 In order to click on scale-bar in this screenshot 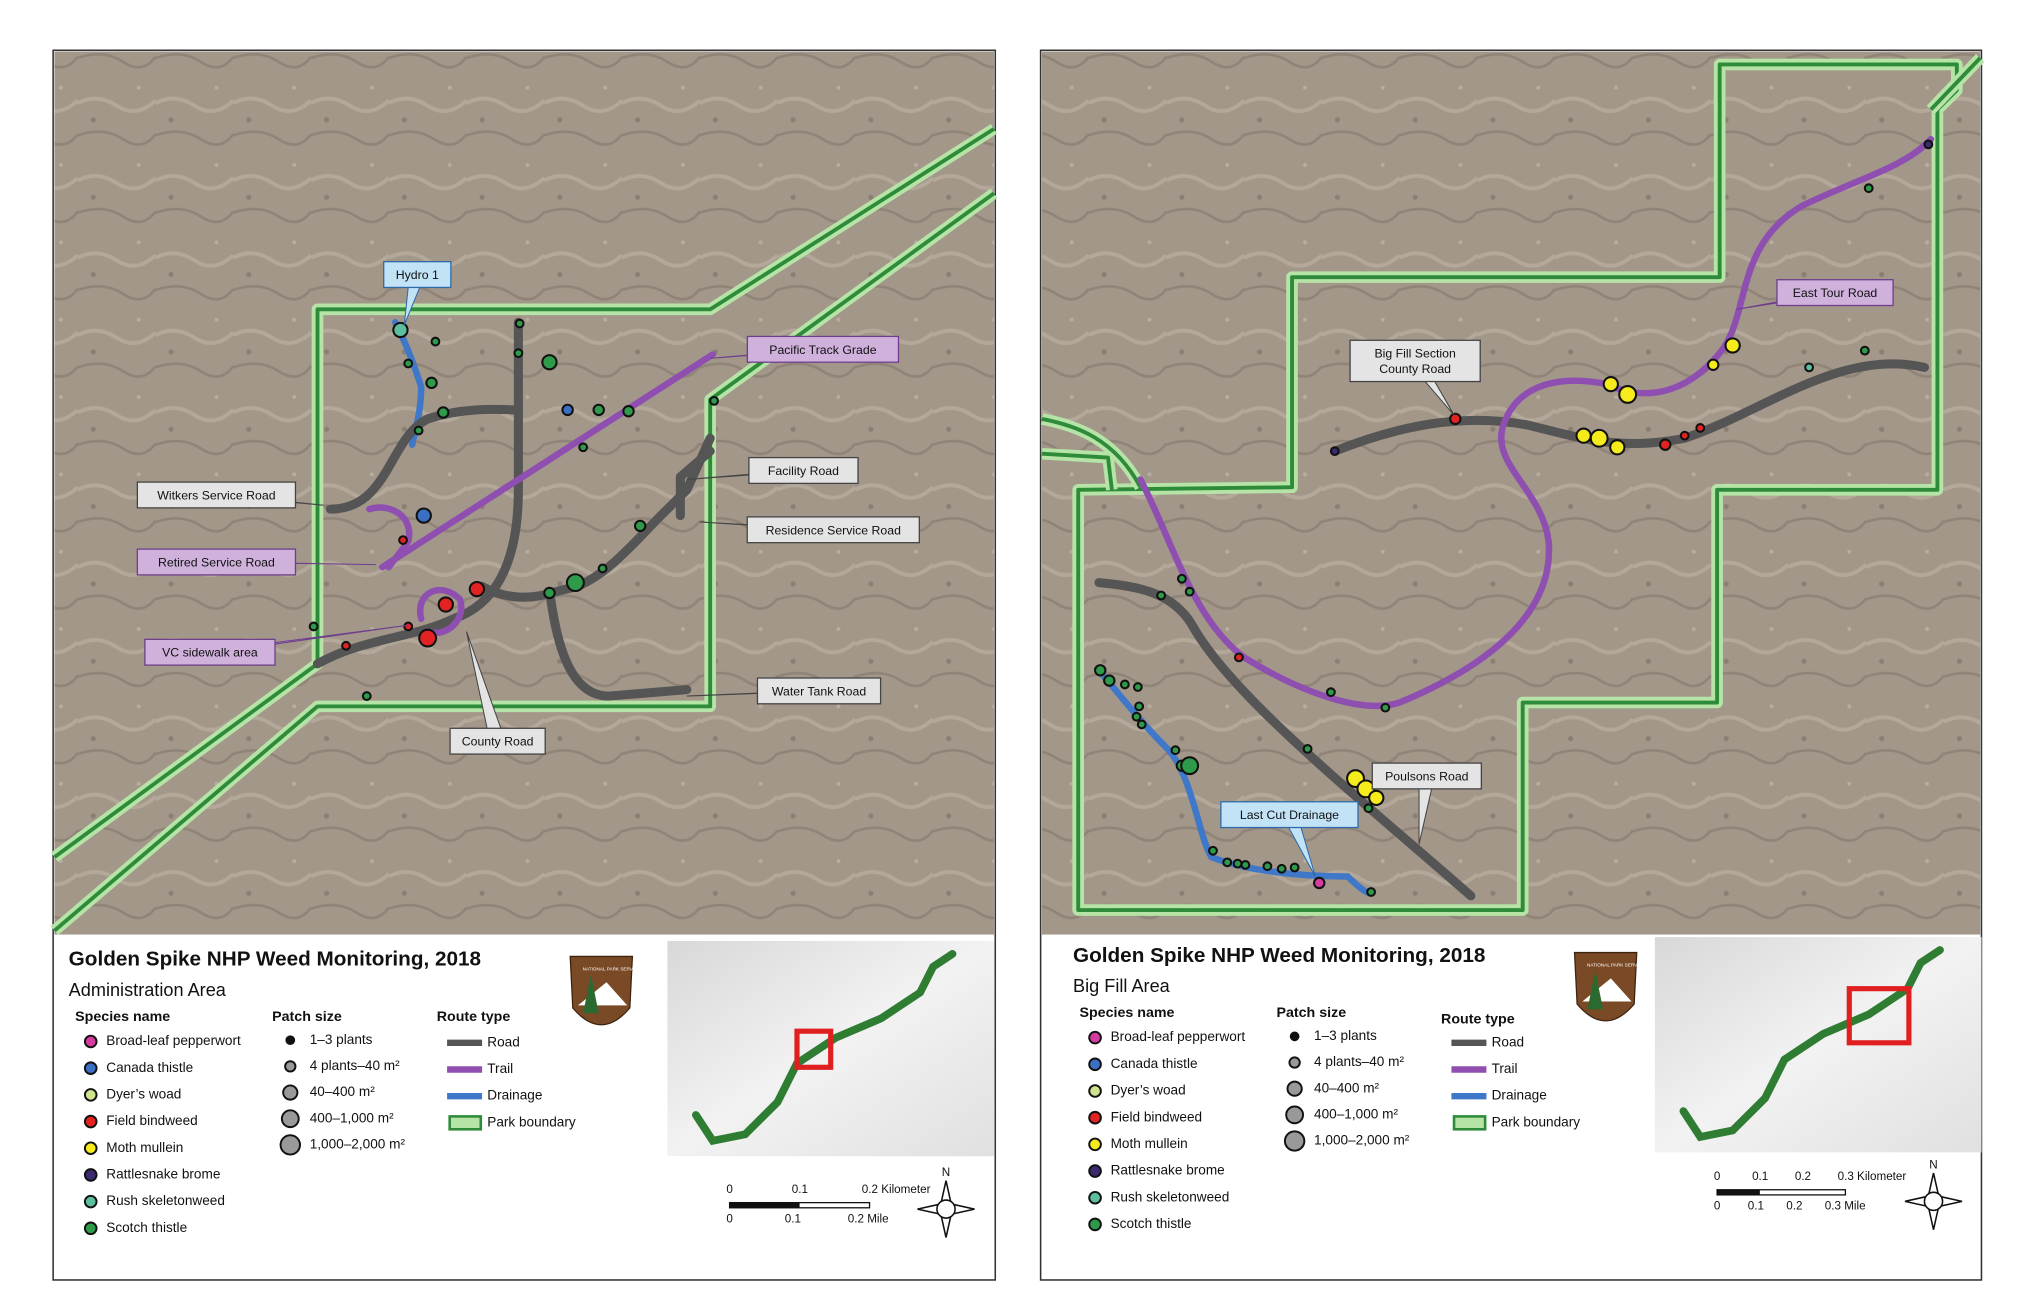, I will do `click(764, 1205)`.